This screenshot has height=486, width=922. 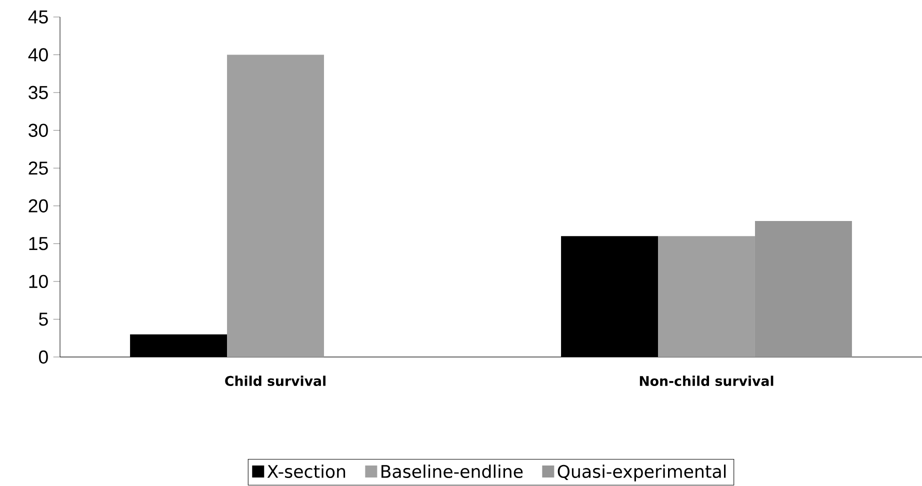 I want to click on y-tick-label: 45, so click(x=38, y=17).